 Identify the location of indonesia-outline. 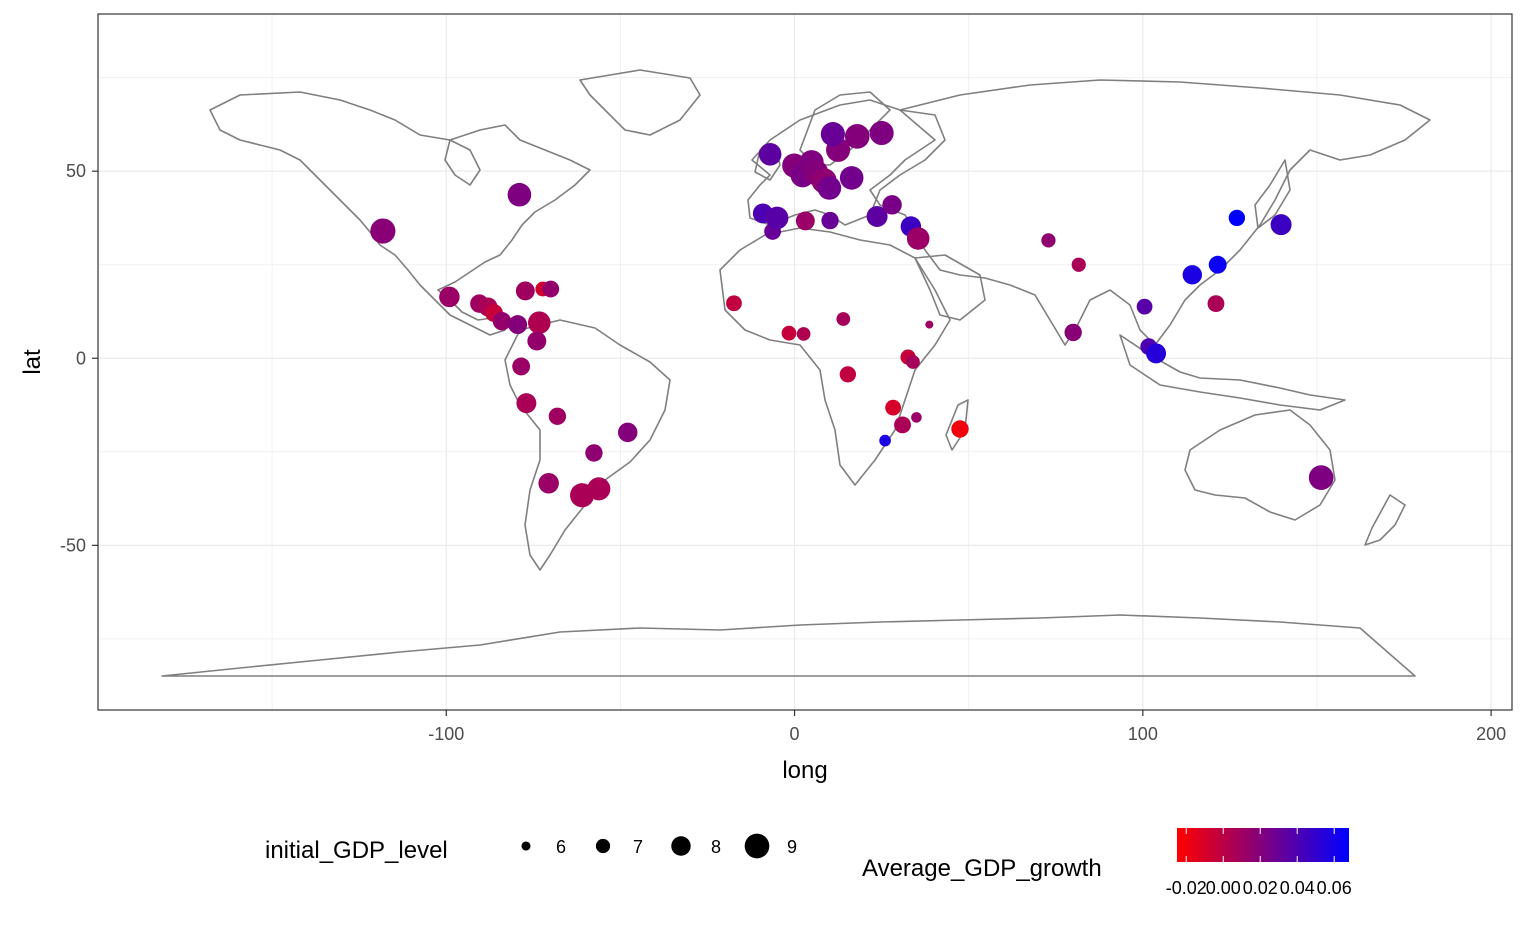
(1232, 372).